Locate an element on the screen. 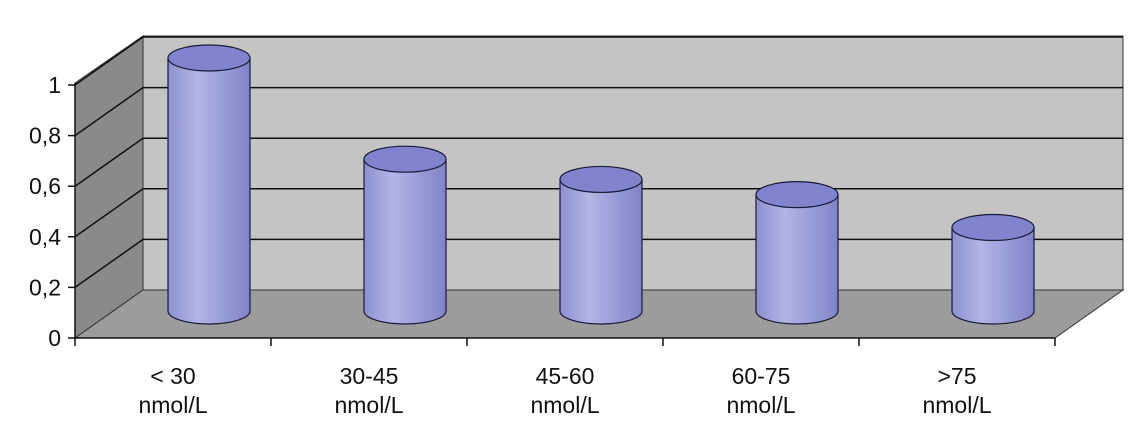 The height and width of the screenshot is (445, 1144). x-category-label-line: 30-45 is located at coordinates (369, 376).